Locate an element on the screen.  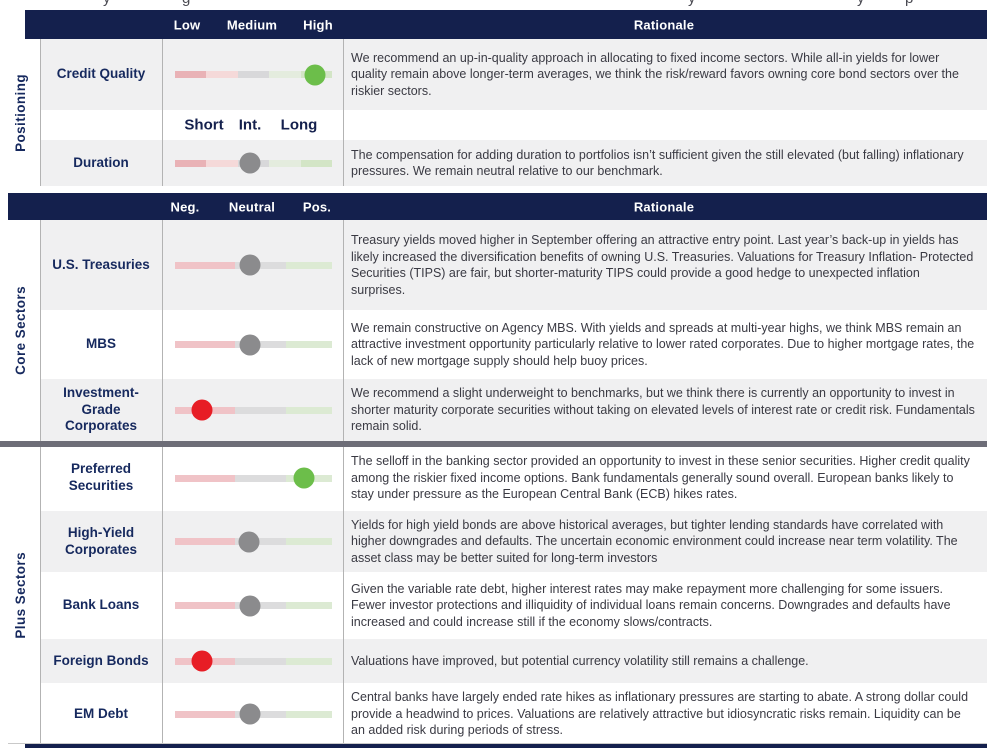
duration-scale-header: Short Int. Long is located at coordinates (513, 125).